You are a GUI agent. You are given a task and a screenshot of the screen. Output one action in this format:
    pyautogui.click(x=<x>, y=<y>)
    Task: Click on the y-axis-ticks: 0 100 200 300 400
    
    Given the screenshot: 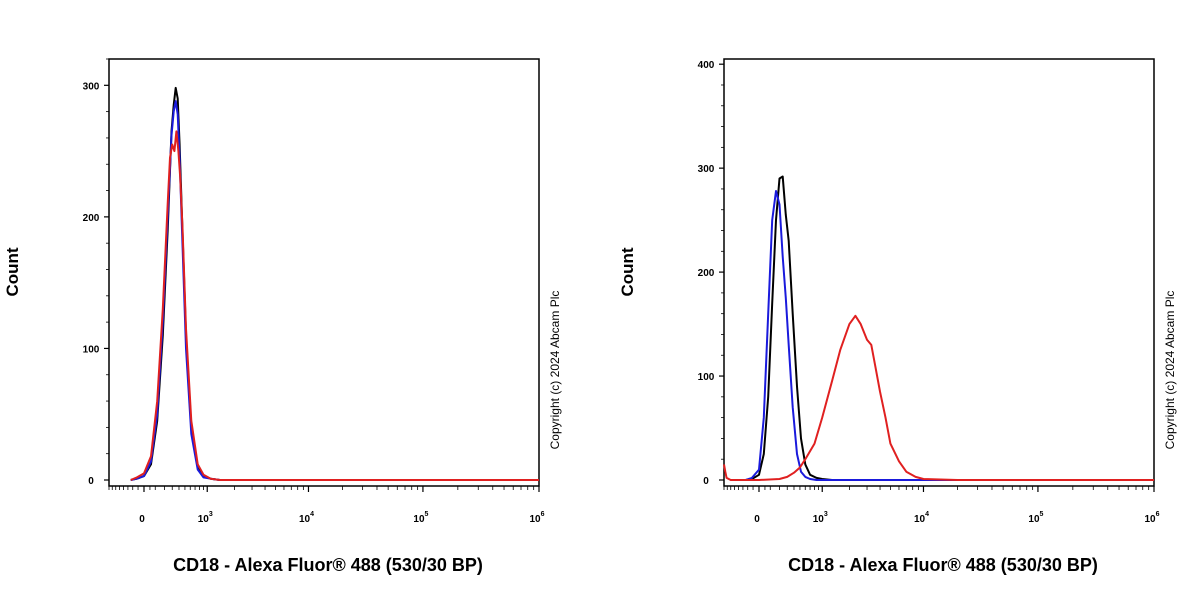 What is the action you would take?
    pyautogui.click(x=711, y=273)
    